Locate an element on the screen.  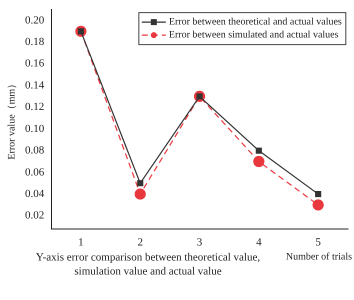
x-tick-label: 4 is located at coordinates (259, 242).